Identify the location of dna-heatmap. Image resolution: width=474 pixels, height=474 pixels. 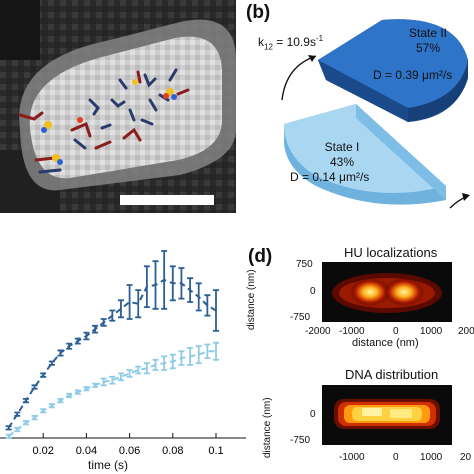
(387, 415).